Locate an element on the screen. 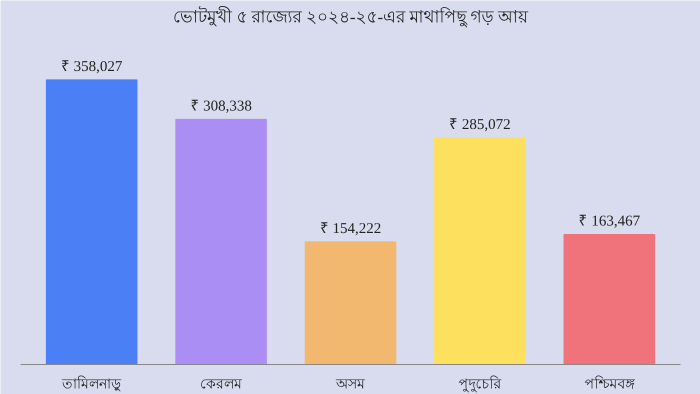  data-label: ₹ 154,222 is located at coordinates (351, 228).